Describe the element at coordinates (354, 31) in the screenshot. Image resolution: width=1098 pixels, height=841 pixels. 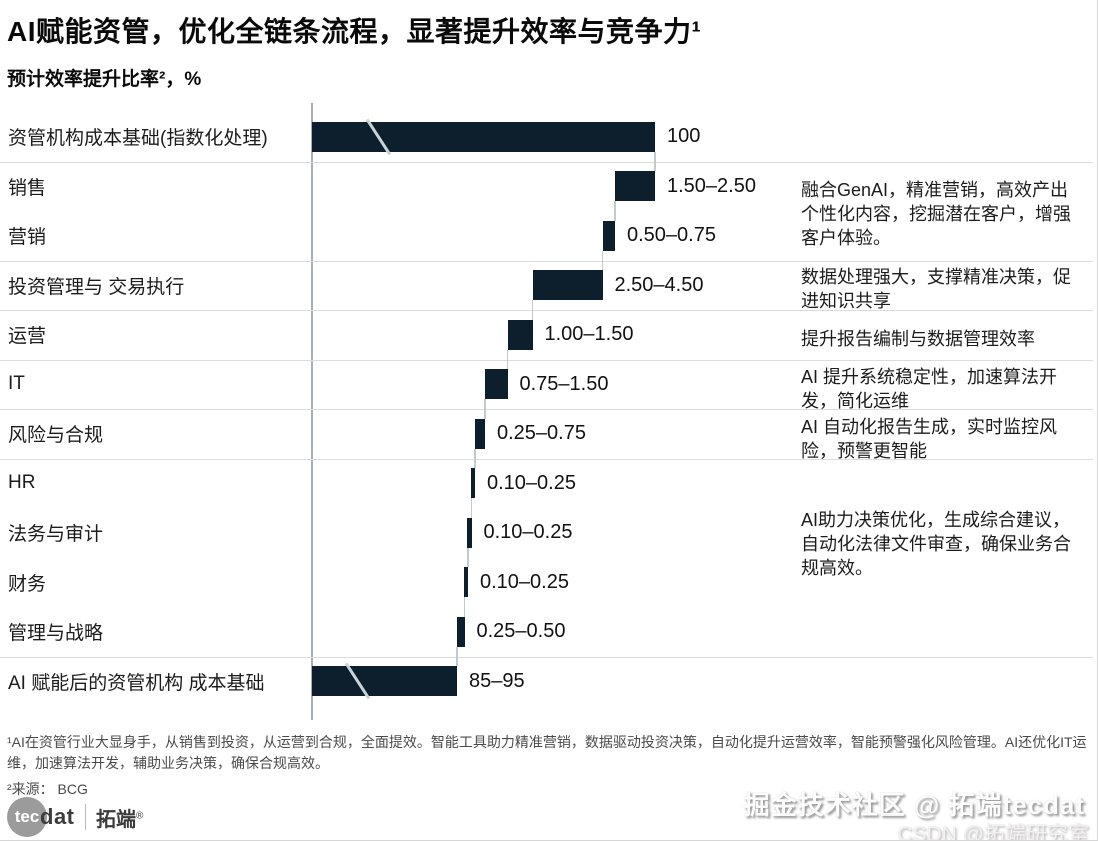
I see `page-title: AI赋能资管，优化全链条流程，显著提升效率与竞争力¹` at that location.